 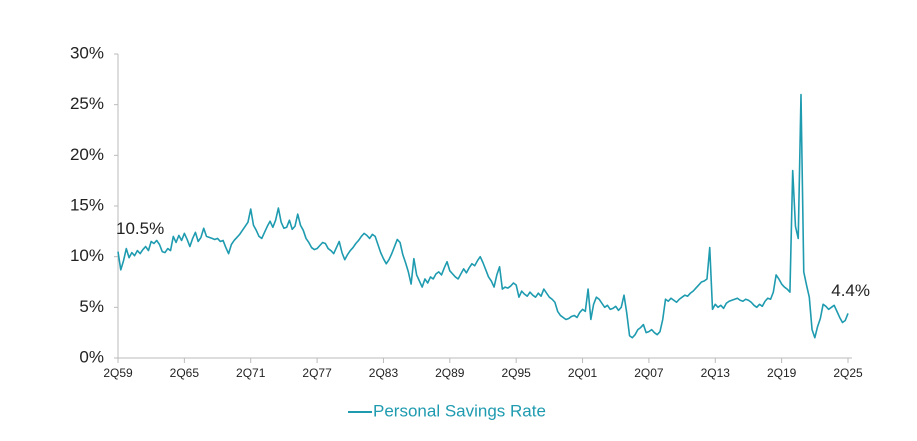 What do you see at coordinates (459, 410) in the screenshot?
I see `legend-label: Personal Savings Rate` at bounding box center [459, 410].